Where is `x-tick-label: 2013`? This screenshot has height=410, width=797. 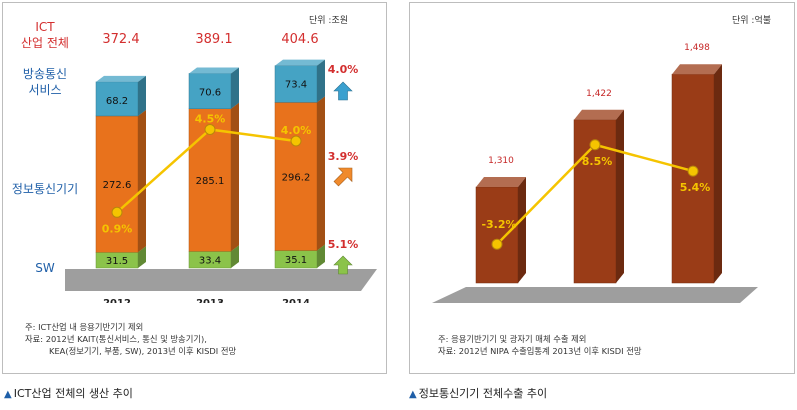
x-tick-label: 2013 is located at coordinates (210, 300).